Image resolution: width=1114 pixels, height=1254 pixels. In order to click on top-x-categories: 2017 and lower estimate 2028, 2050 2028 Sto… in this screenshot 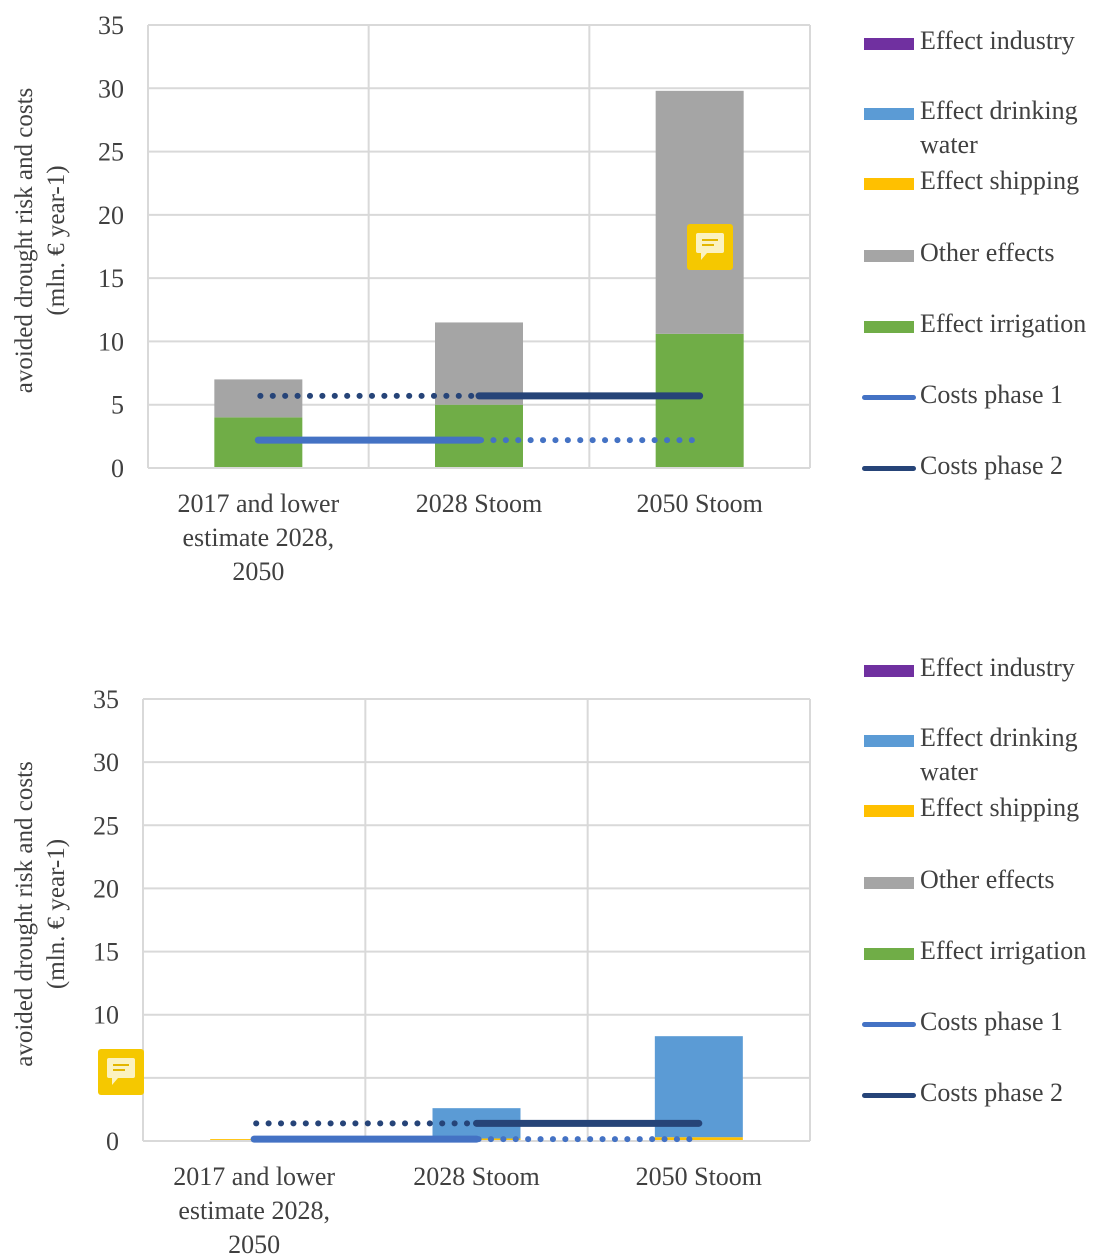, I will do `click(469, 537)`.